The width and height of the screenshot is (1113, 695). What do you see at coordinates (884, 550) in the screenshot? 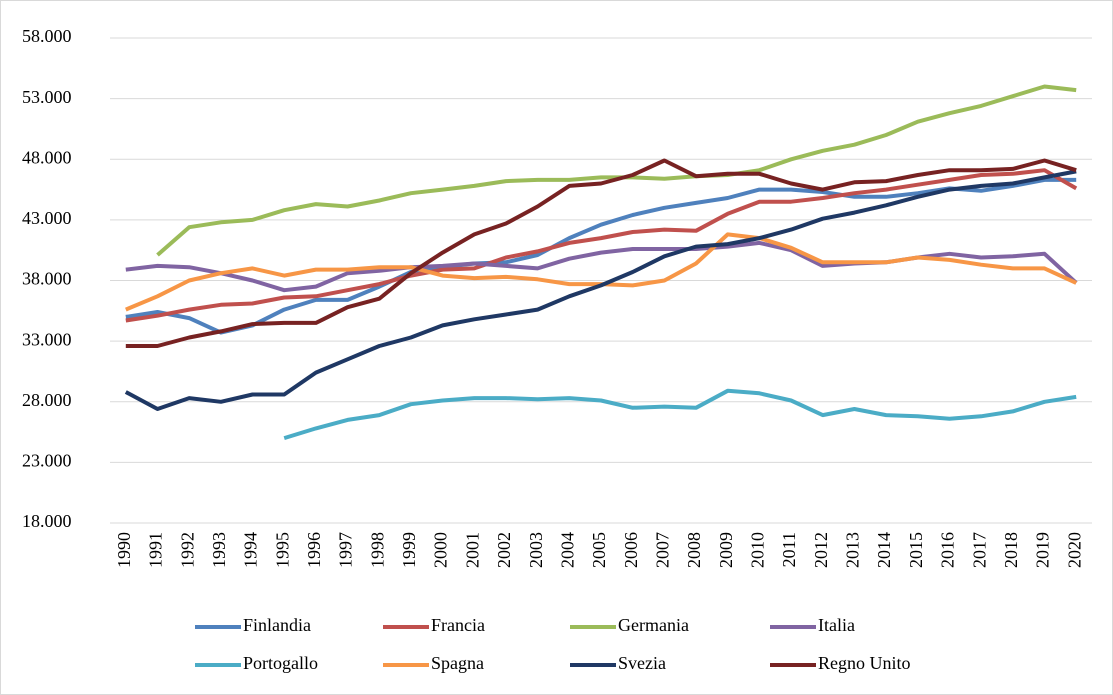
I see `x-tick-label: 2014` at bounding box center [884, 550].